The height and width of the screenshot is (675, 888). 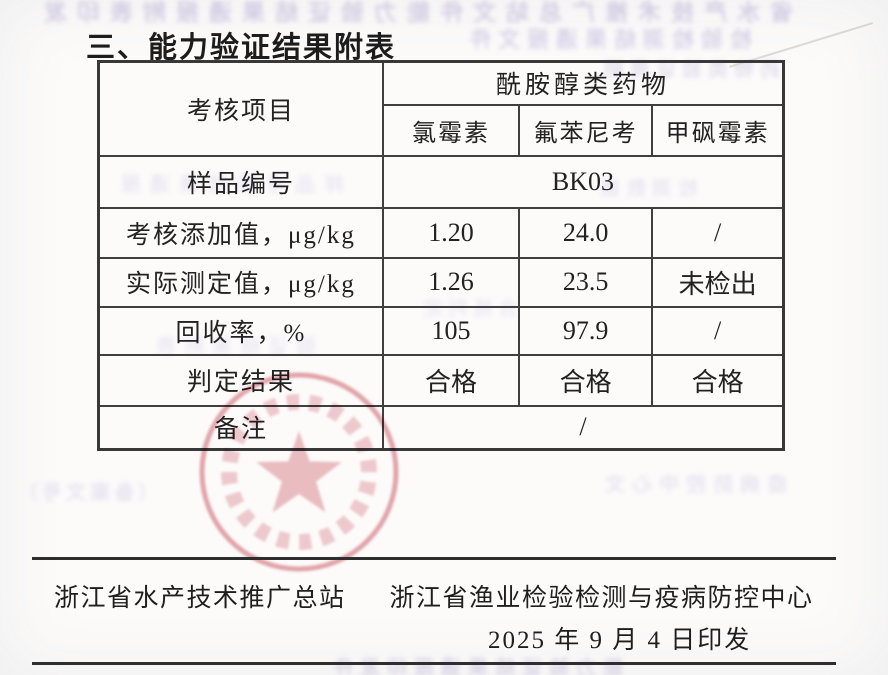 I want to click on bleed-strip: （备案文号）, so click(x=86, y=493).